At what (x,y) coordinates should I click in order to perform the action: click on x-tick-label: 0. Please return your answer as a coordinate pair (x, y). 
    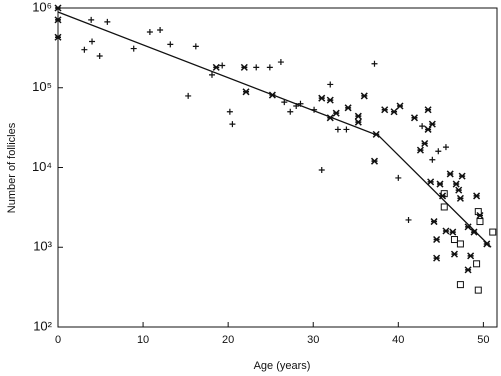
    Looking at the image, I should click on (58, 340).